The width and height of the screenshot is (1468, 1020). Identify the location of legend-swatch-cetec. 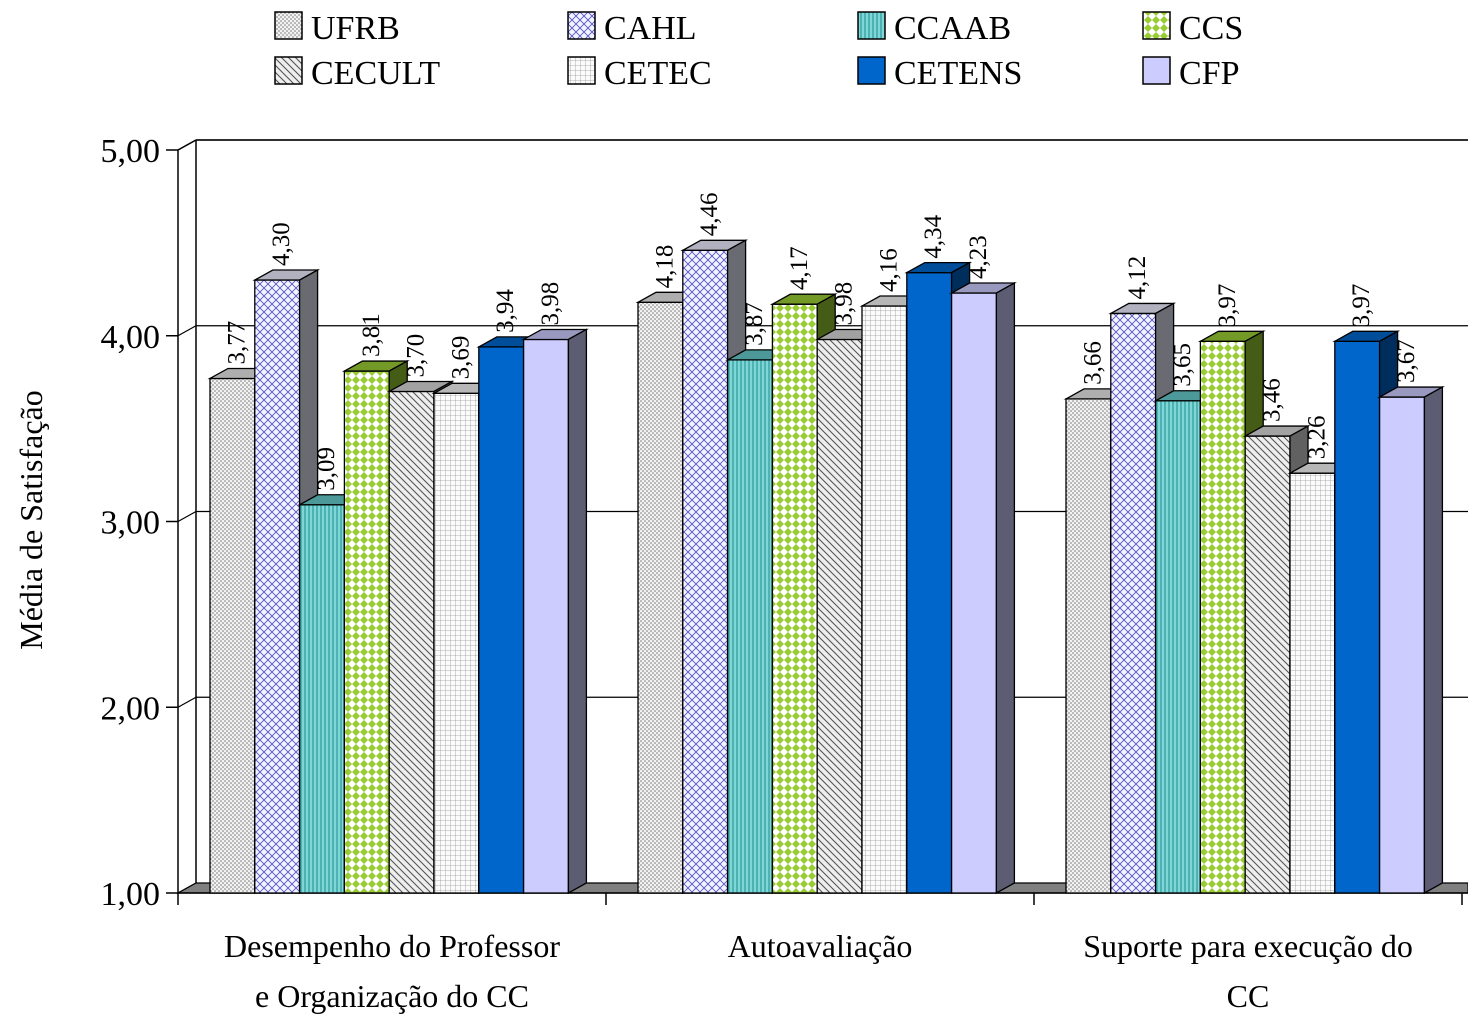
(581, 70).